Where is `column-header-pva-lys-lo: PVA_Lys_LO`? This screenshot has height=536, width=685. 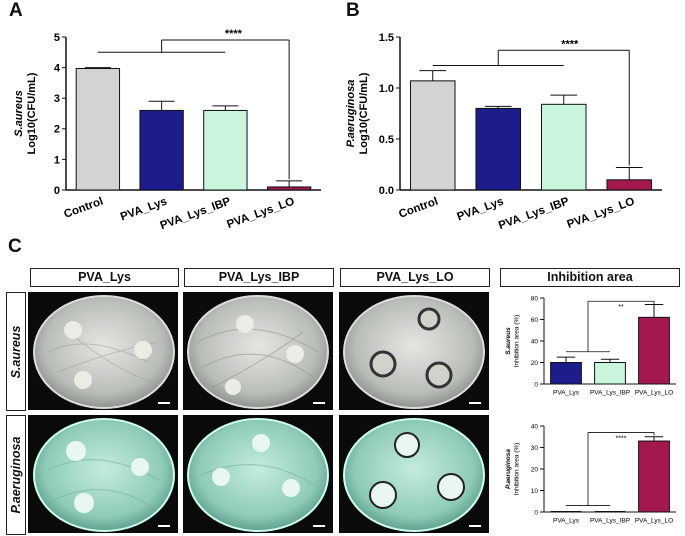
column-header-pva-lys-lo: PVA_Lys_LO is located at coordinates (415, 277).